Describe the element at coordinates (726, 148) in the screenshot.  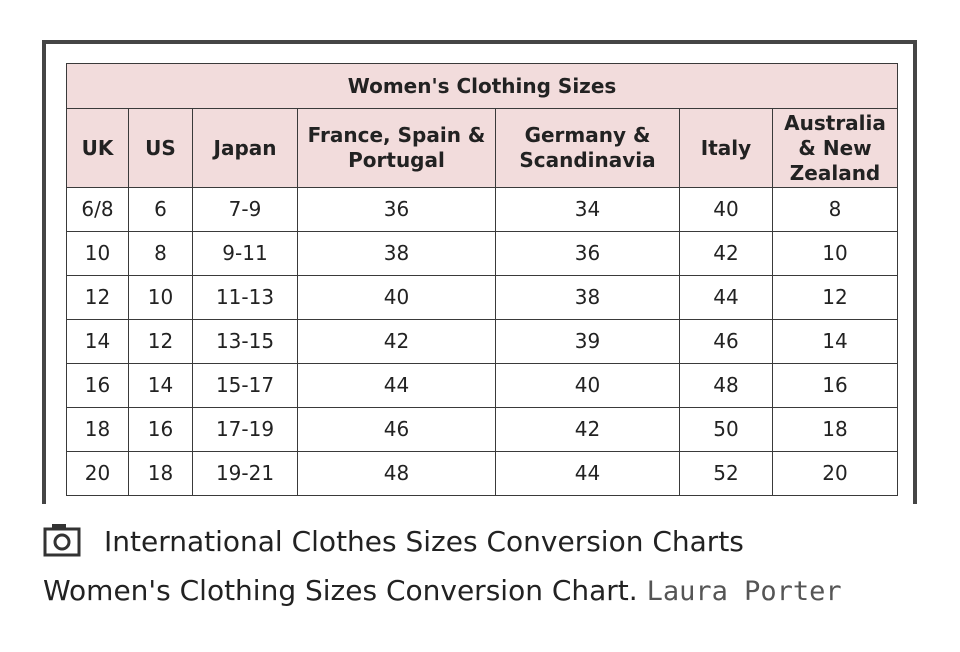
I see `column-header: Italy` at that location.